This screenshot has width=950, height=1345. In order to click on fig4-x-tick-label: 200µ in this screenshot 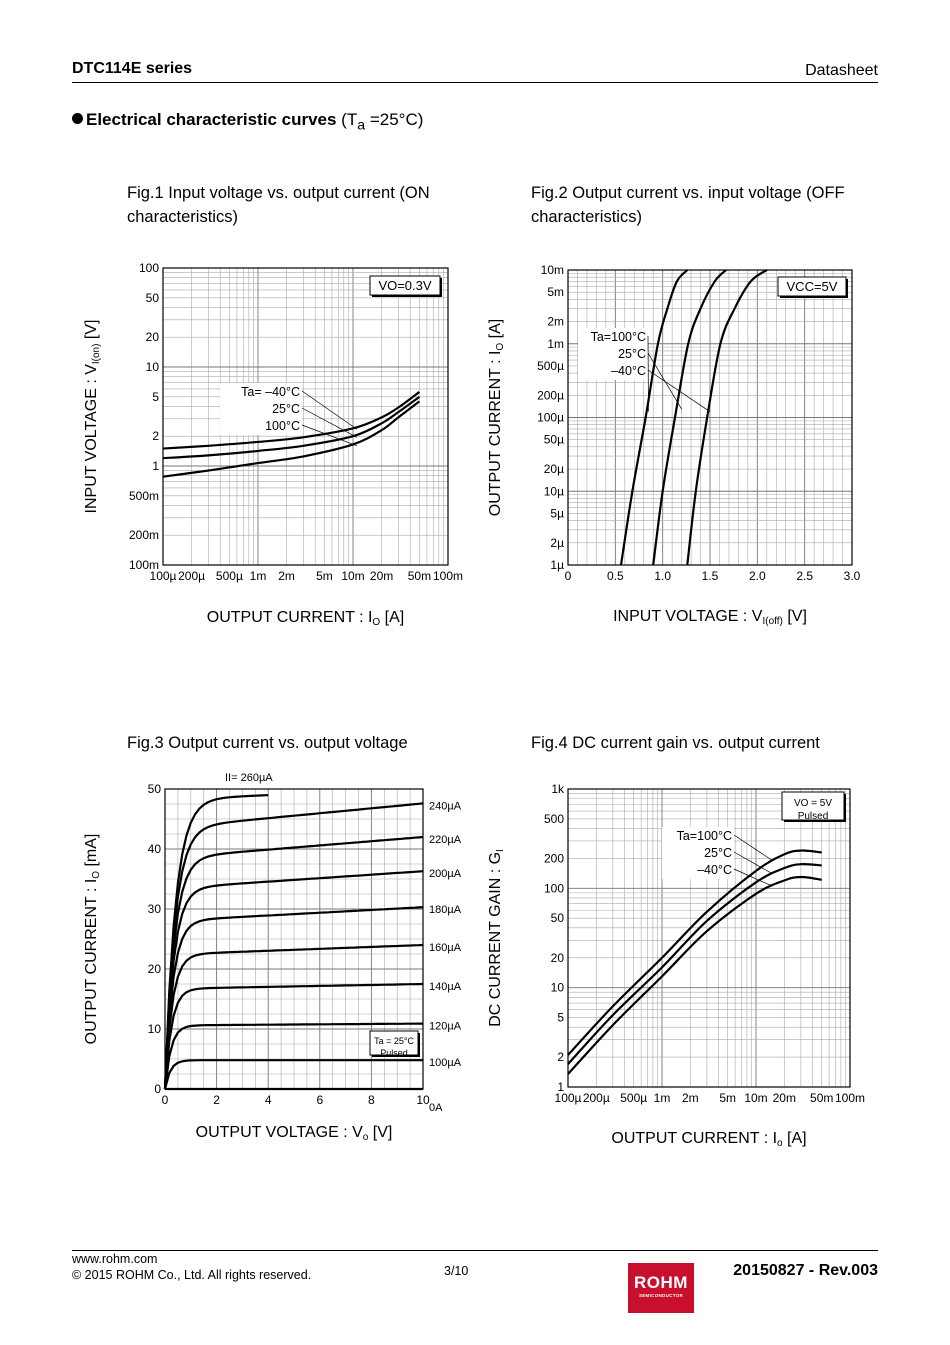, I will do `click(596, 1098)`.